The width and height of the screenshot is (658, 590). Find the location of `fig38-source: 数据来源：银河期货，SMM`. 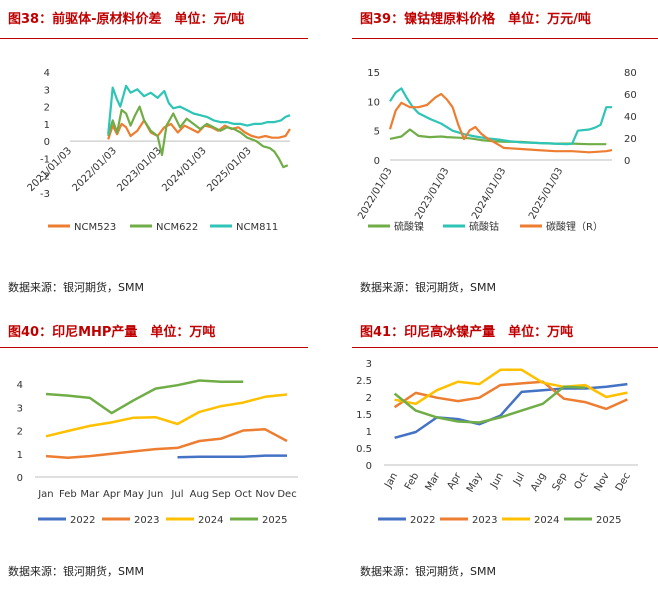

fig38-source: 数据来源：银河期货，SMM is located at coordinates (76, 287).